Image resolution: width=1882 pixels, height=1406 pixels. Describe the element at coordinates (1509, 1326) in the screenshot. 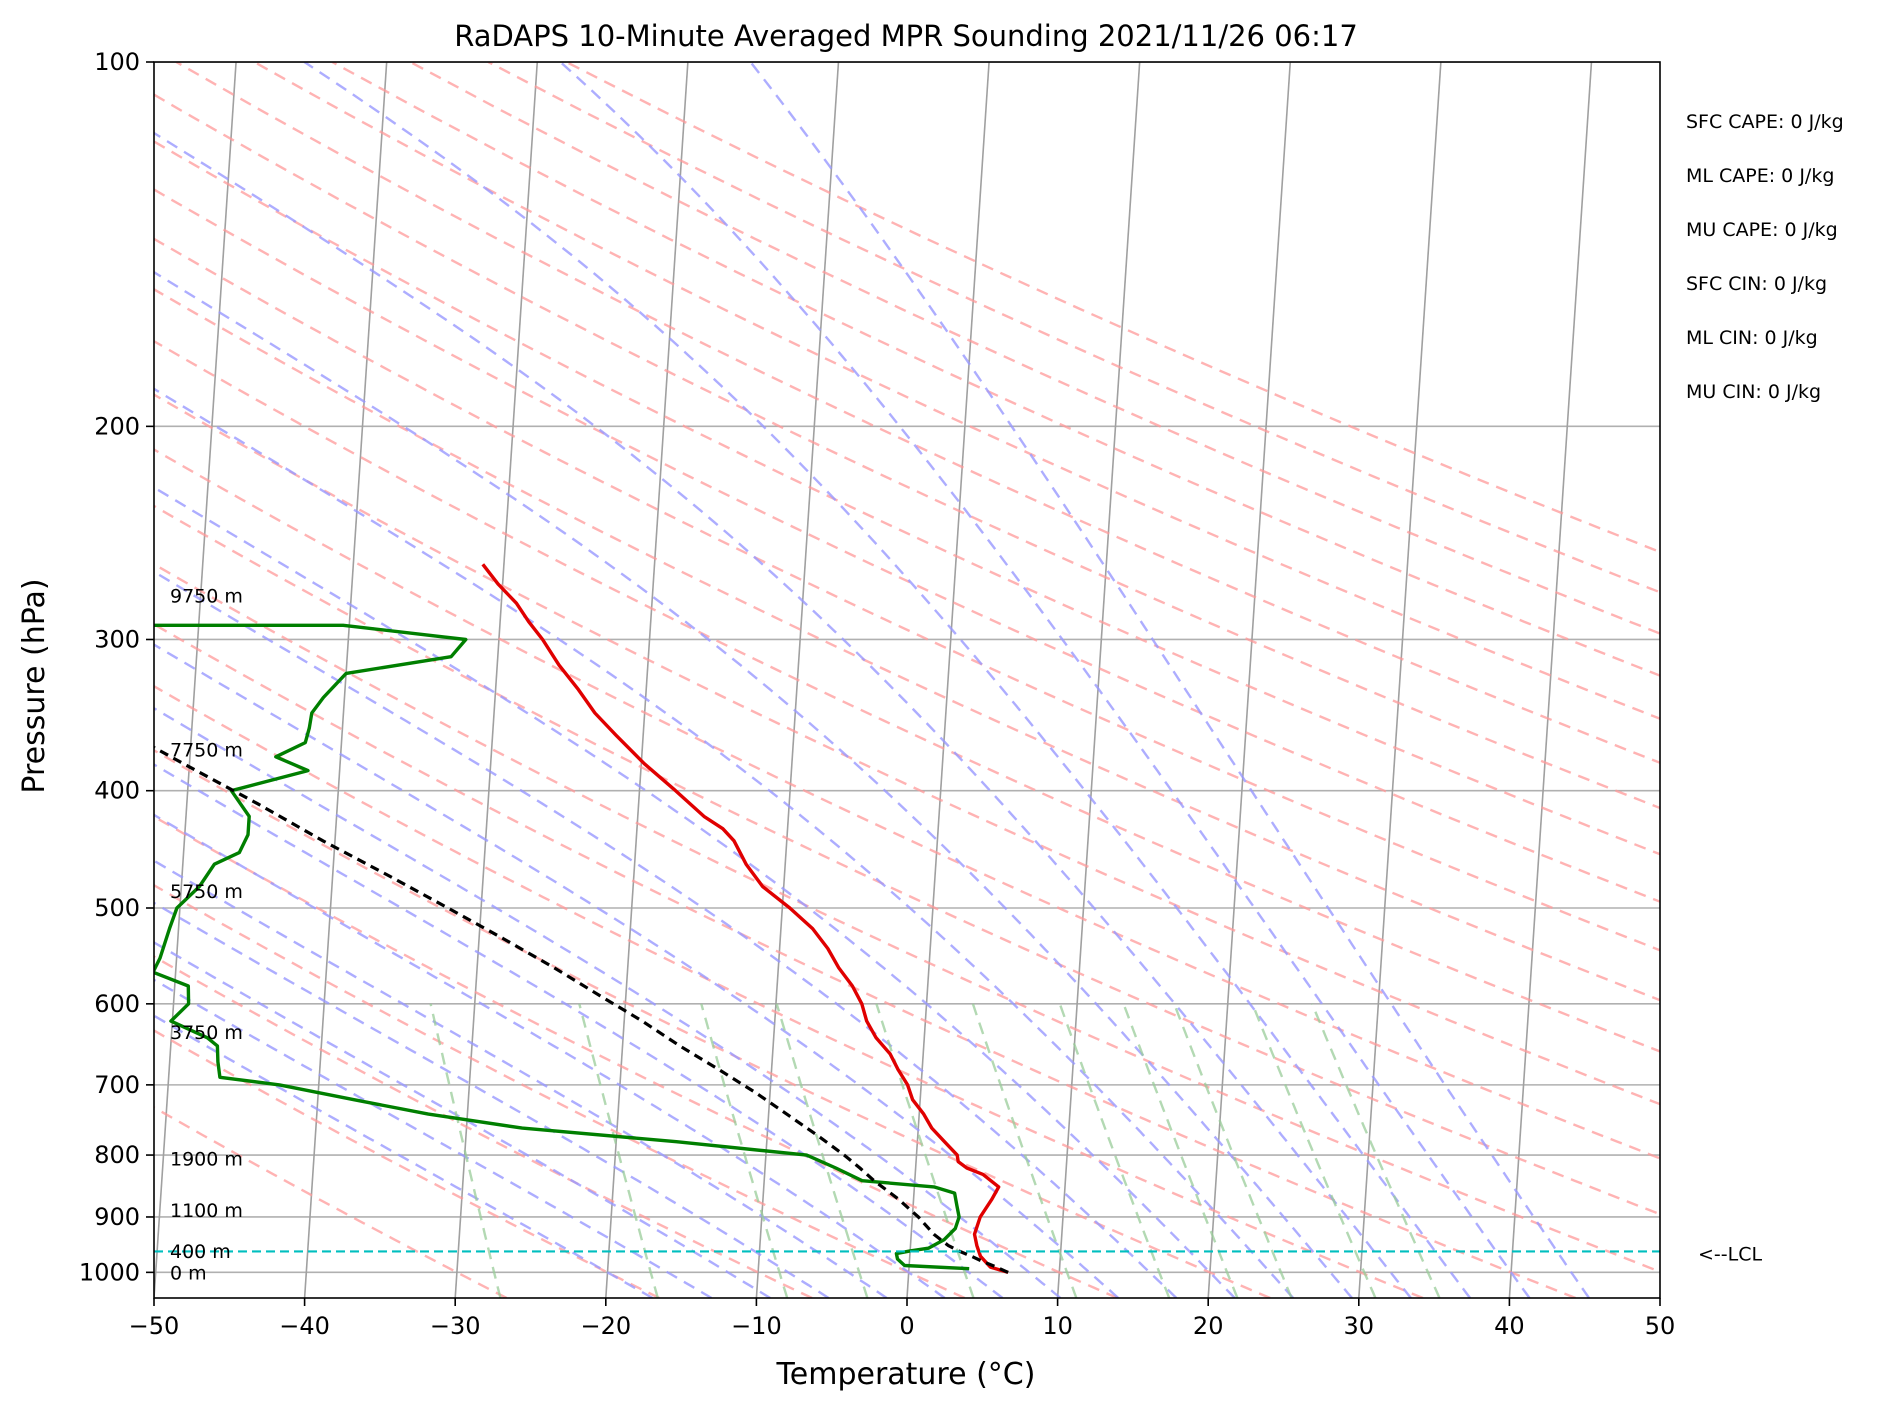

I see `x-tick-label: 40` at that location.